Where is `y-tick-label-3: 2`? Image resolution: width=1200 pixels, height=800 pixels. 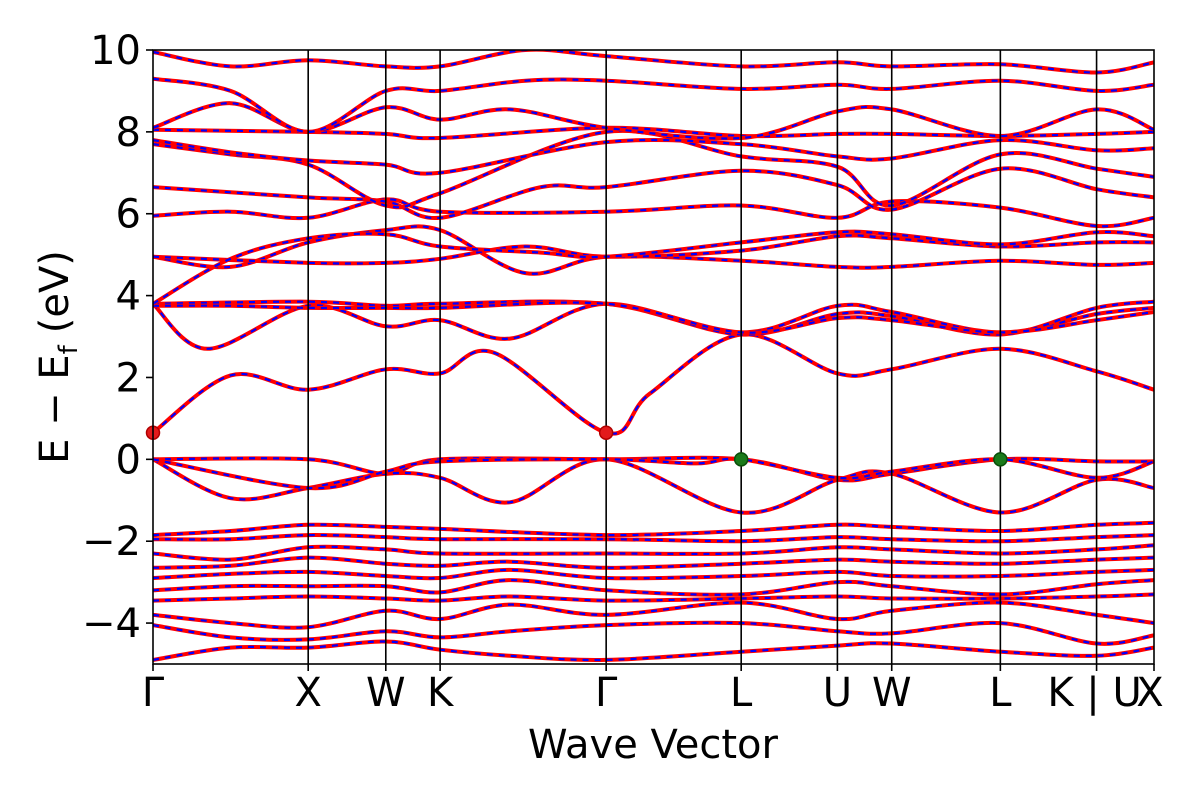 y-tick-label-3: 2 is located at coordinates (128, 378).